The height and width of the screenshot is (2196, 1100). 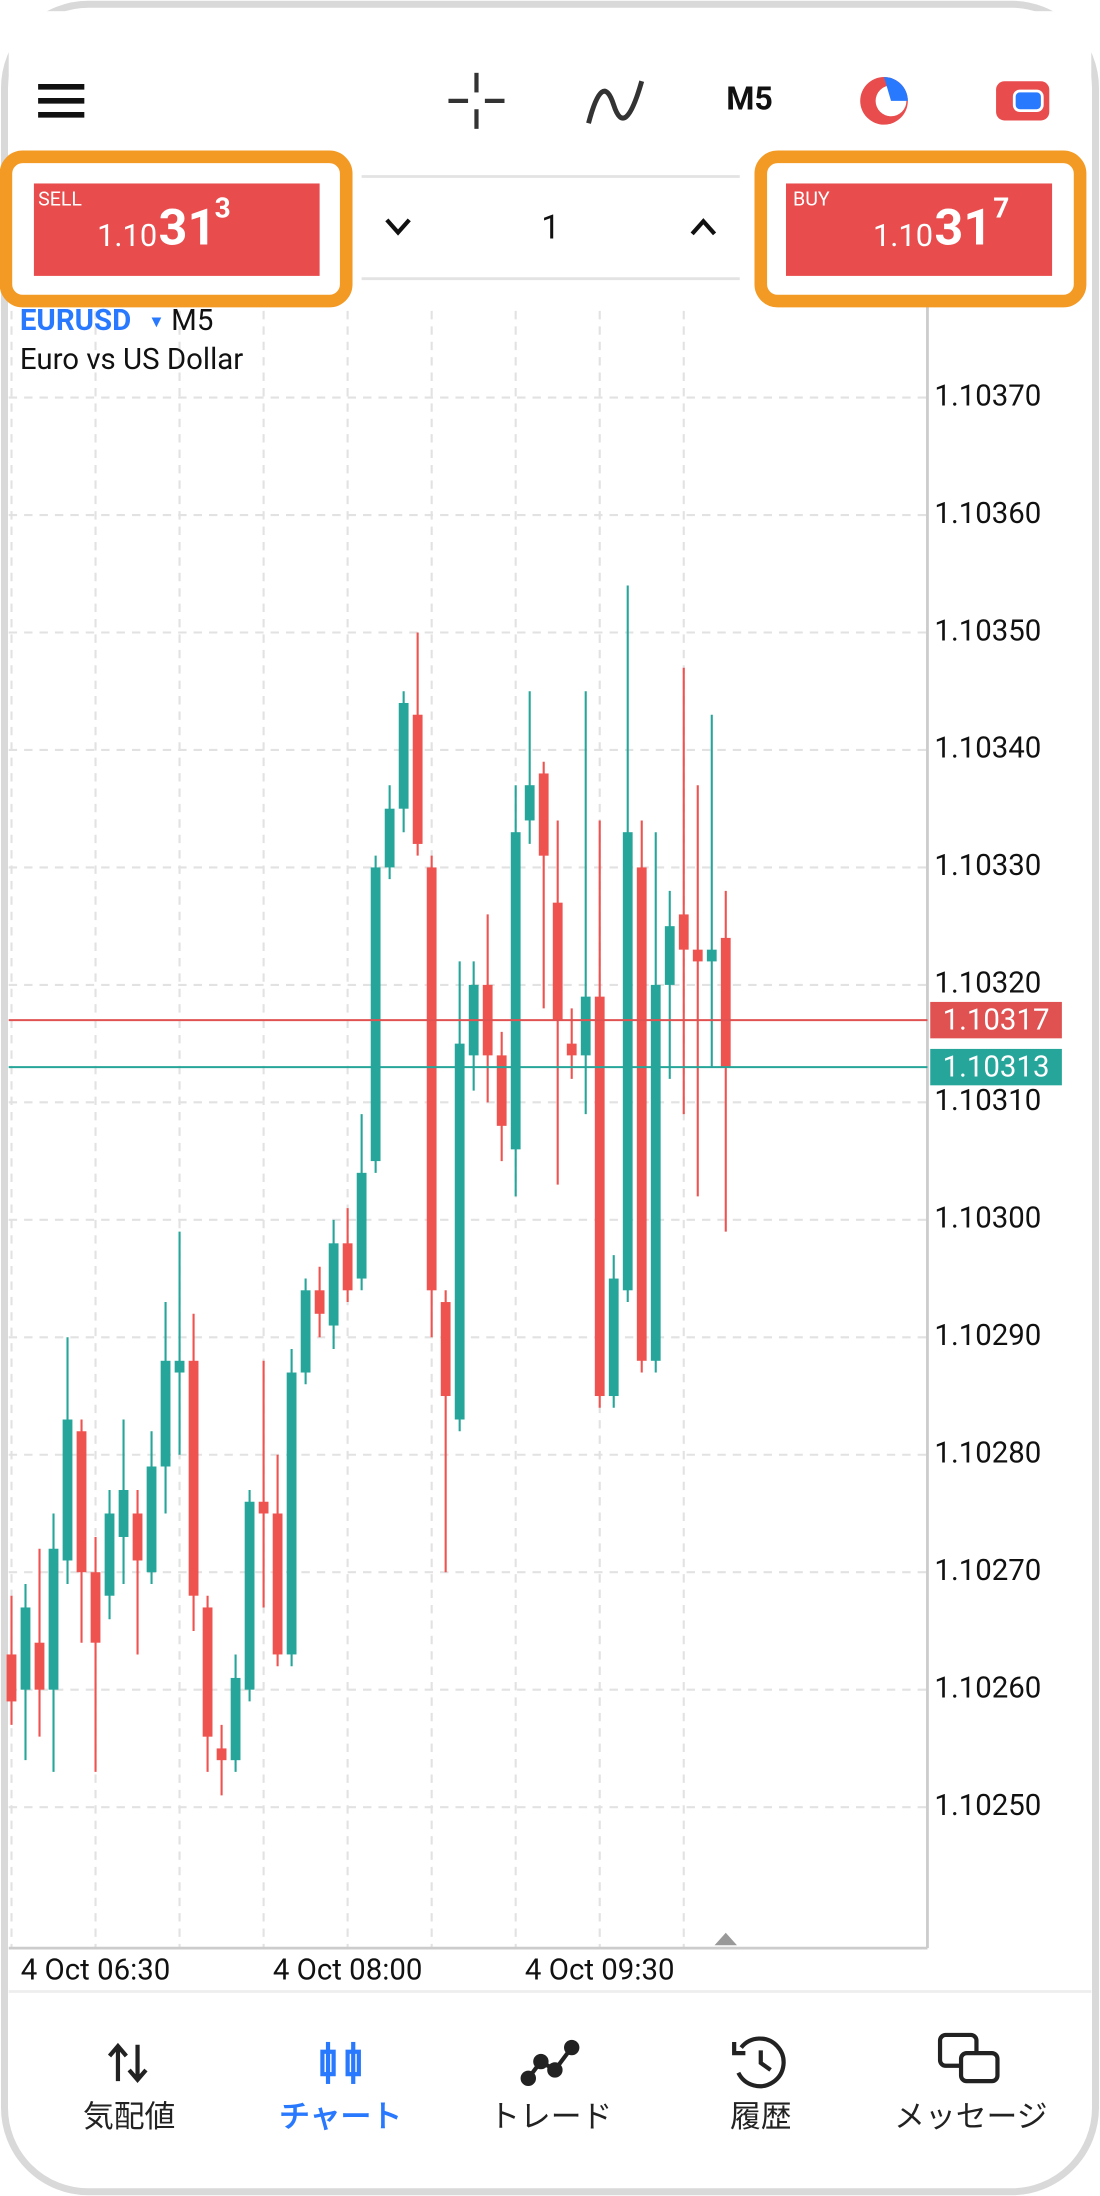 What do you see at coordinates (1001, 207) in the screenshot?
I see `buy-price-fraction: 7` at bounding box center [1001, 207].